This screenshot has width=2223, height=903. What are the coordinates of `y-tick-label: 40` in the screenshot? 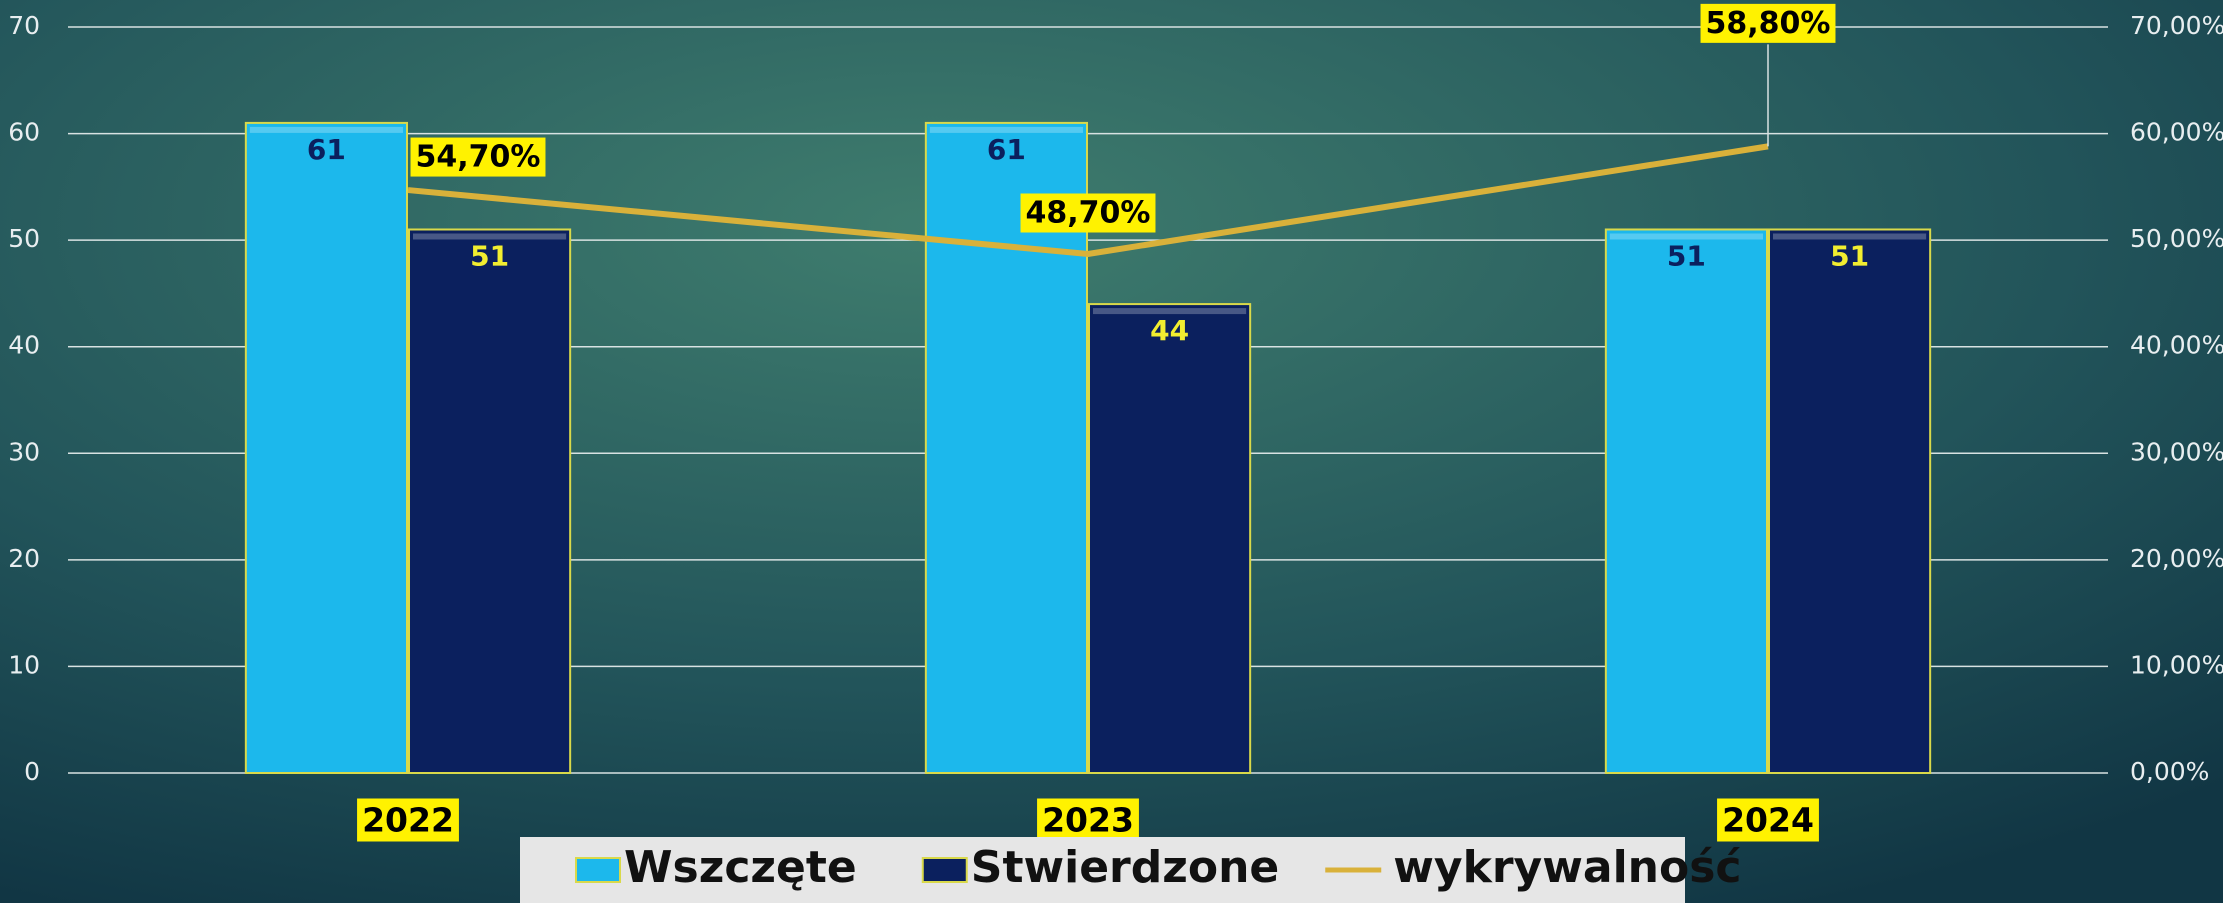 It's located at (24, 345).